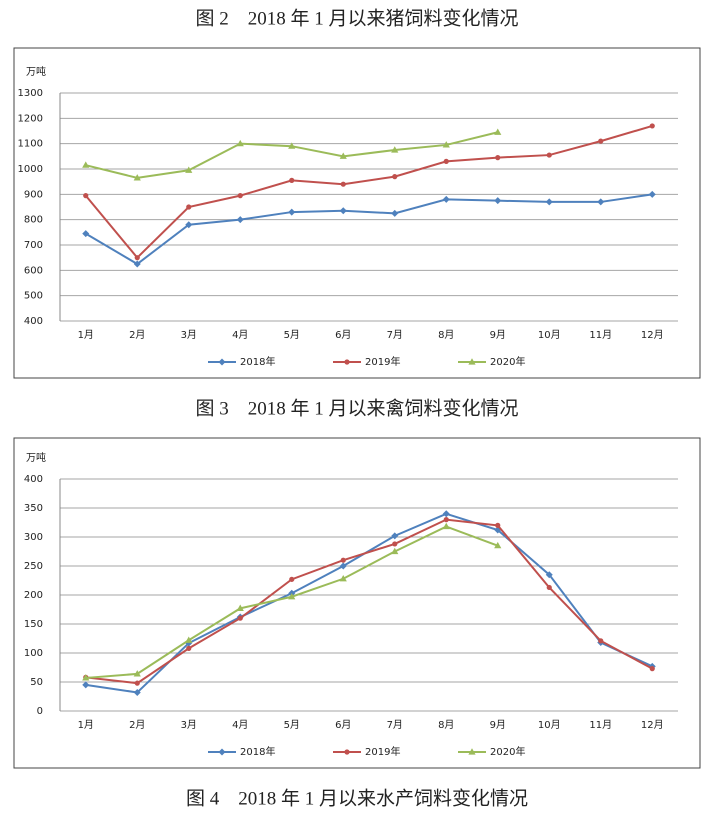  Describe the element at coordinates (30, 144) in the screenshot. I see `y-tick-label: 1100` at that location.